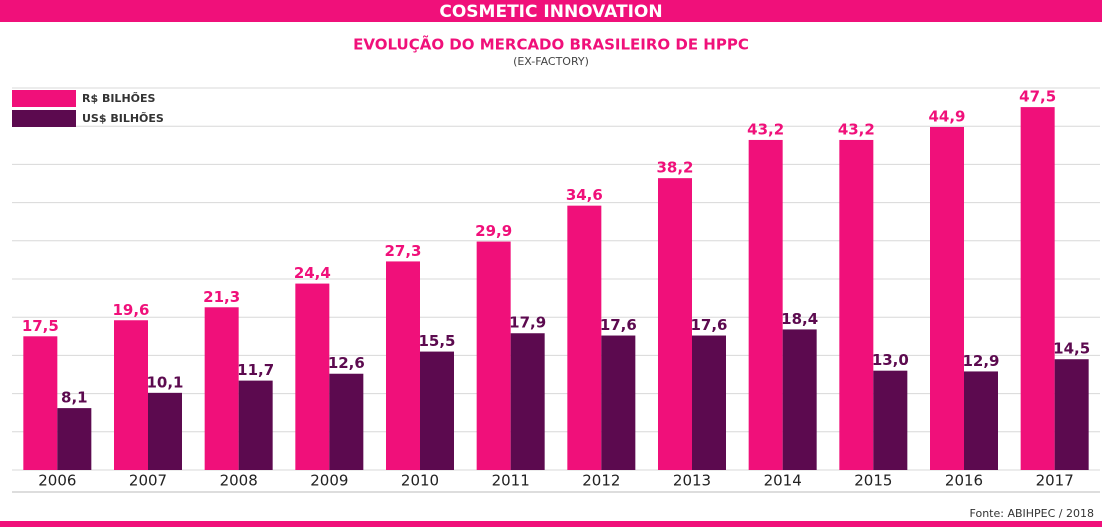 Image resolution: width=1102 pixels, height=527 pixels. I want to click on x-tick-label: 2009, so click(329, 481).